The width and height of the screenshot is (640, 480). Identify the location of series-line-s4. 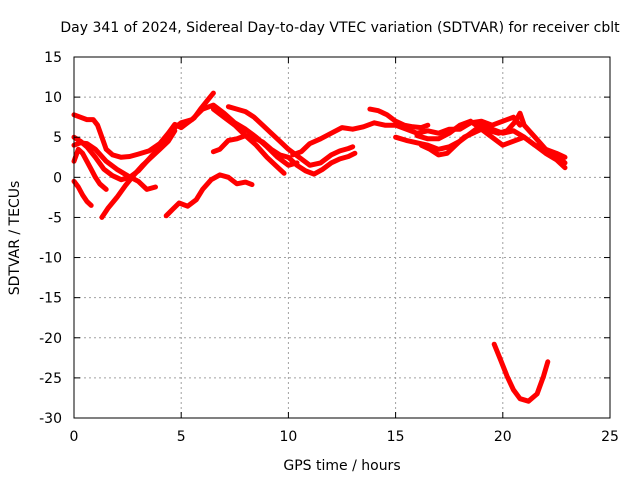
(114, 166).